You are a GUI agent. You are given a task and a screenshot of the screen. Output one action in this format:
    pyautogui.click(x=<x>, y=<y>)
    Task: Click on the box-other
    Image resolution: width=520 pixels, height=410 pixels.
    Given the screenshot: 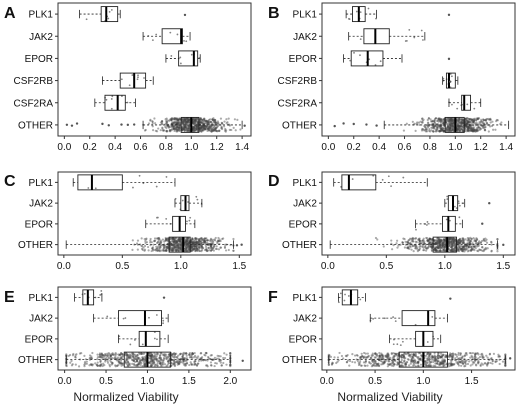 What is the action you would take?
    pyautogui.click(x=150, y=244)
    